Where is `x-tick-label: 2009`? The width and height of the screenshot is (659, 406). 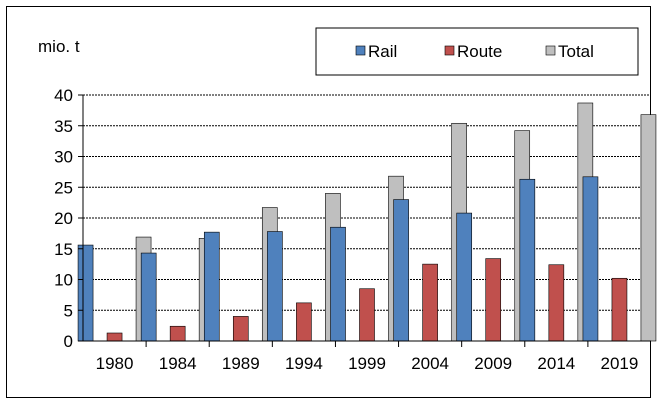 x-tick-label: 2009 is located at coordinates (493, 363).